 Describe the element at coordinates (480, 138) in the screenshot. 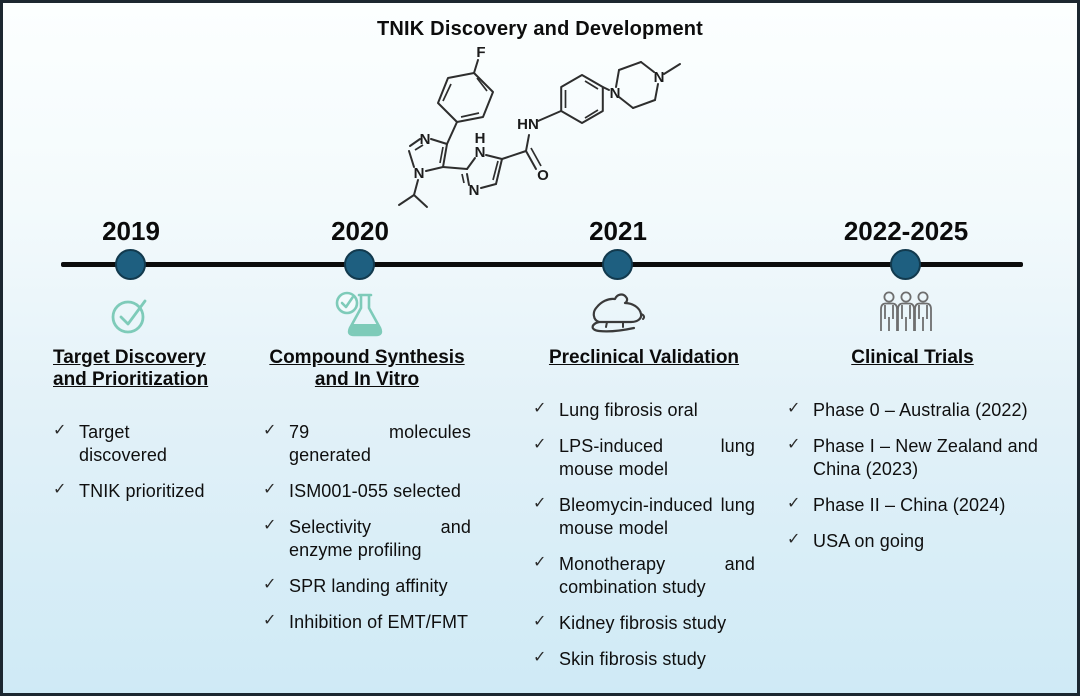

I see `atom-label-h: H` at that location.